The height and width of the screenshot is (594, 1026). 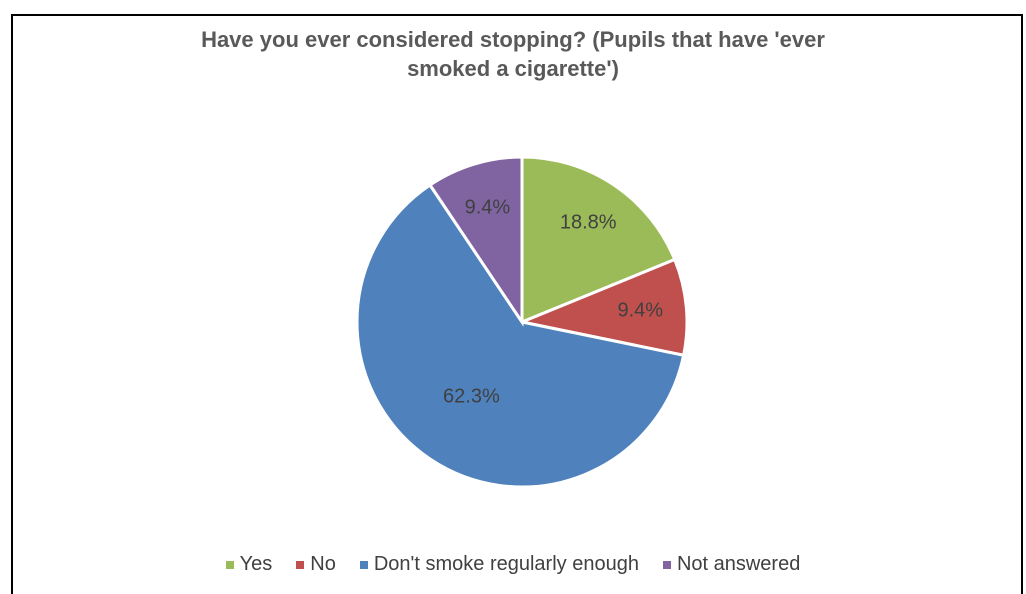 I want to click on data-label-yes: 18.8%, so click(x=588, y=223).